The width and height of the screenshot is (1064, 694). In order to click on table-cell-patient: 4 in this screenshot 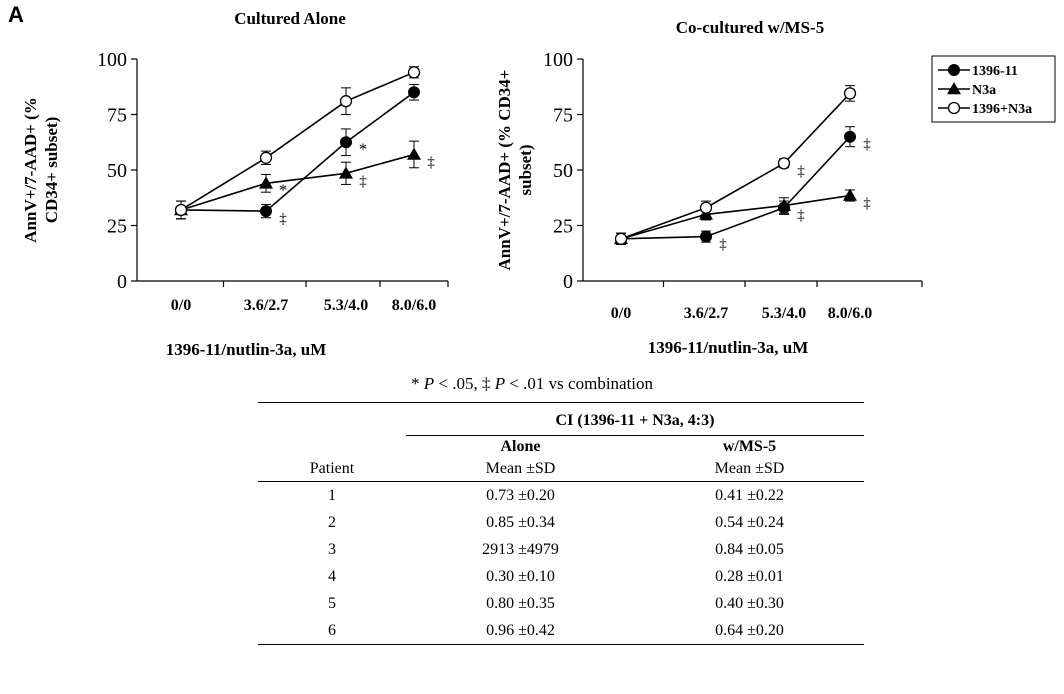, I will do `click(332, 576)`.